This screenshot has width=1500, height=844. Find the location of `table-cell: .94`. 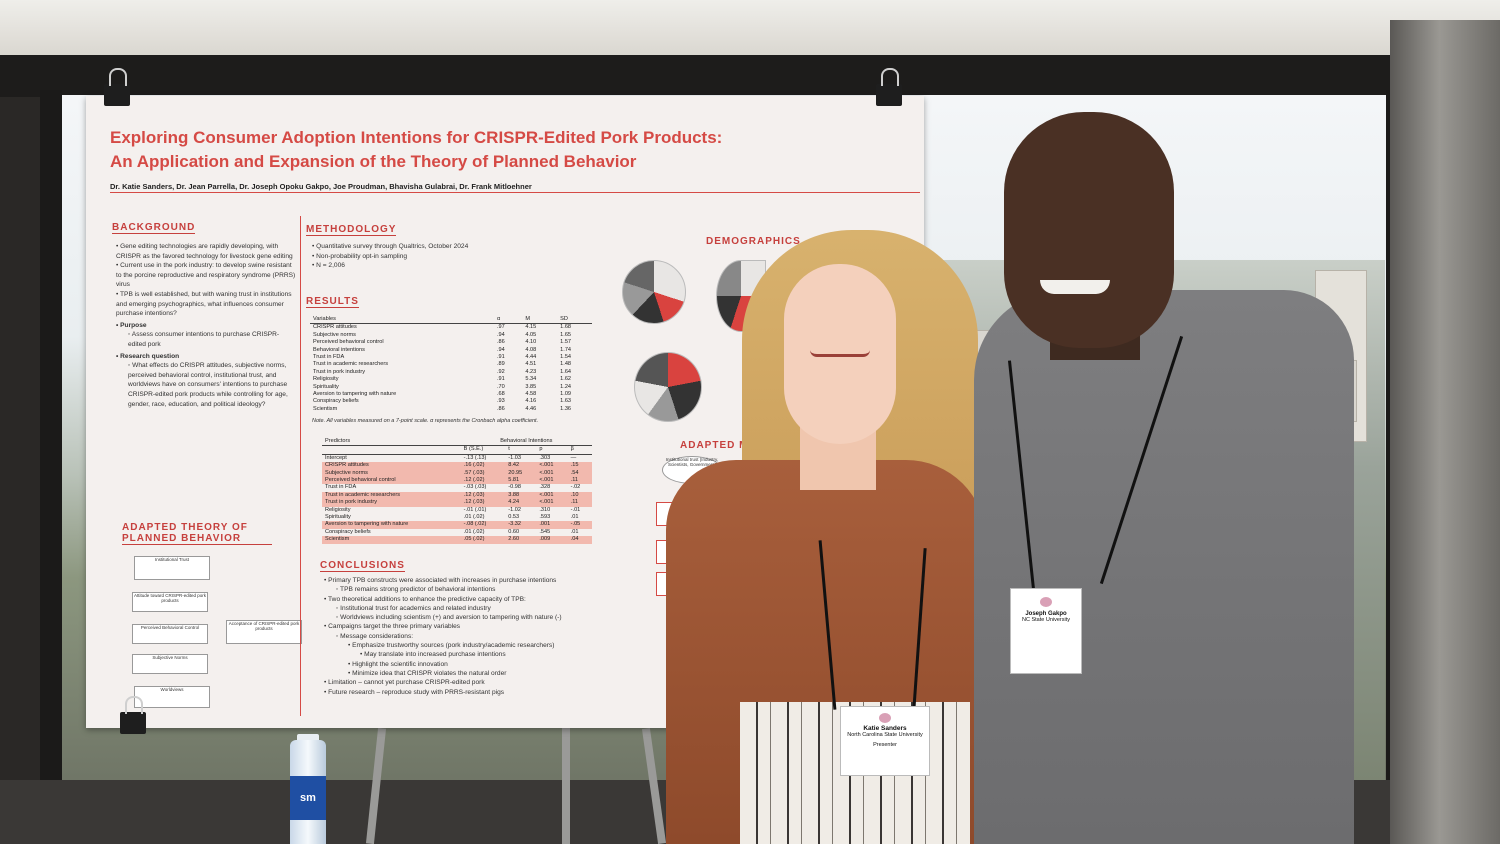

table-cell: .94 is located at coordinates (500, 334).